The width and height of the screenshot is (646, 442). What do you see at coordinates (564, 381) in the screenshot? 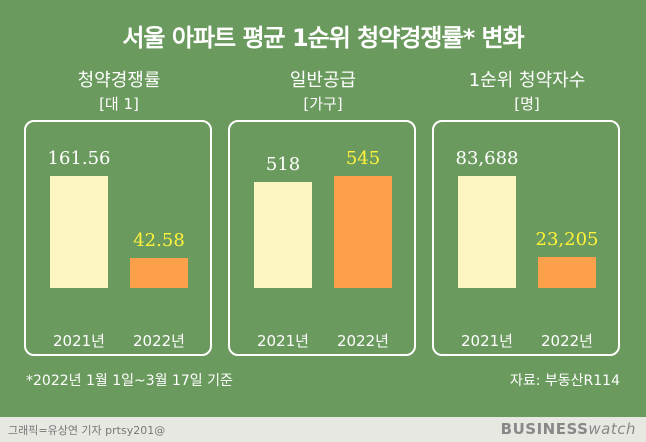
I see `source-note: 자료: 부동산R114` at bounding box center [564, 381].